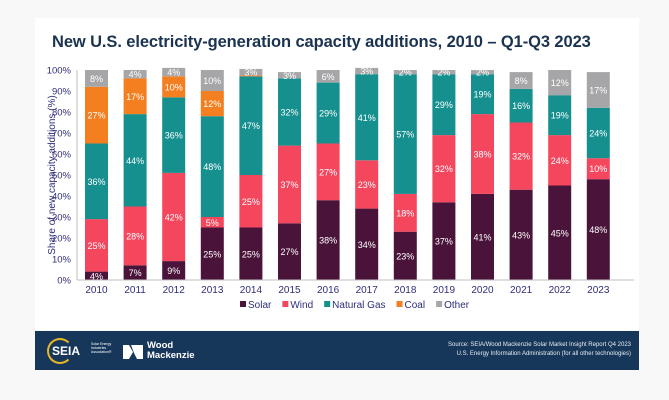 This screenshot has width=669, height=400. Describe the element at coordinates (560, 290) in the screenshot. I see `x-tick-label: 2022` at that location.